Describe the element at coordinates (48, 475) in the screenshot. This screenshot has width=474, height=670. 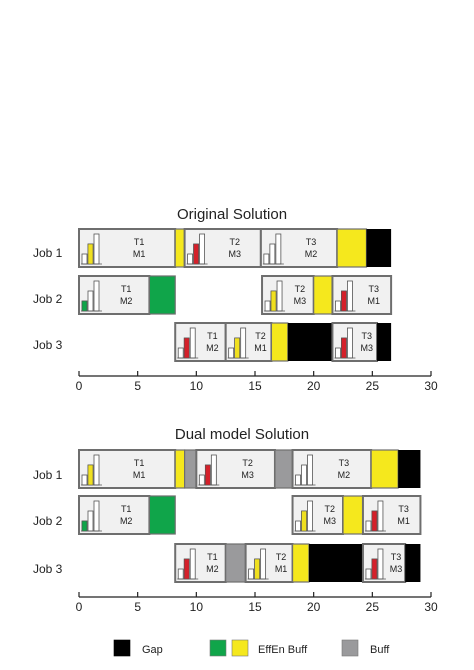
I see `job-label: Job 1` at that location.